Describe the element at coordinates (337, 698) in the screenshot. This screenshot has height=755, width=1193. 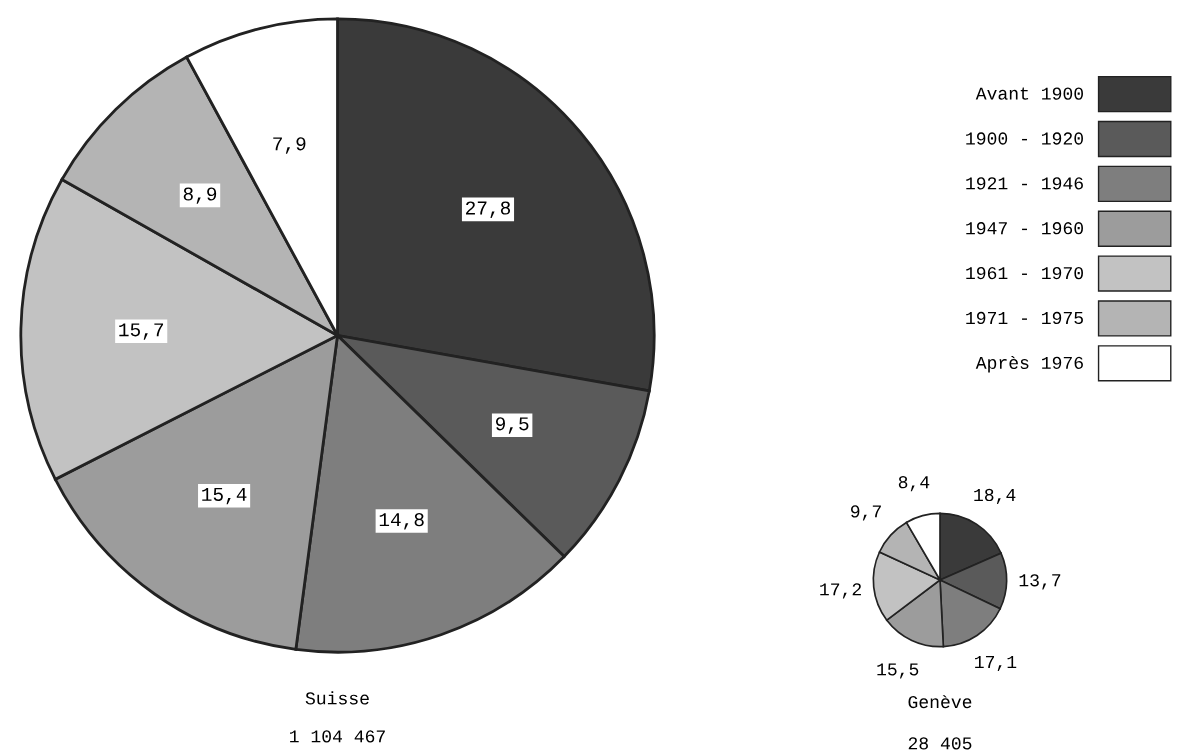
I see `text: Suisse` at that location.